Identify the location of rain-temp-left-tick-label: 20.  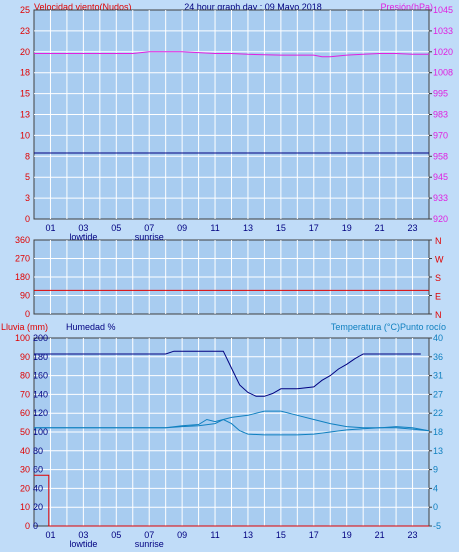
(25, 488).